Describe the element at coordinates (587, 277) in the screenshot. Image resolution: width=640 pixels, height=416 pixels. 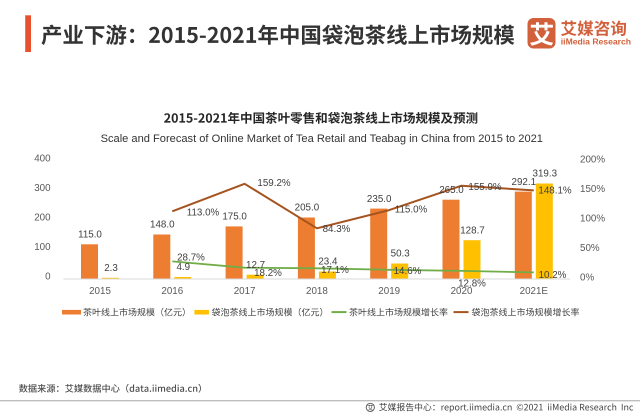
I see `svg-text: 0%` at that location.